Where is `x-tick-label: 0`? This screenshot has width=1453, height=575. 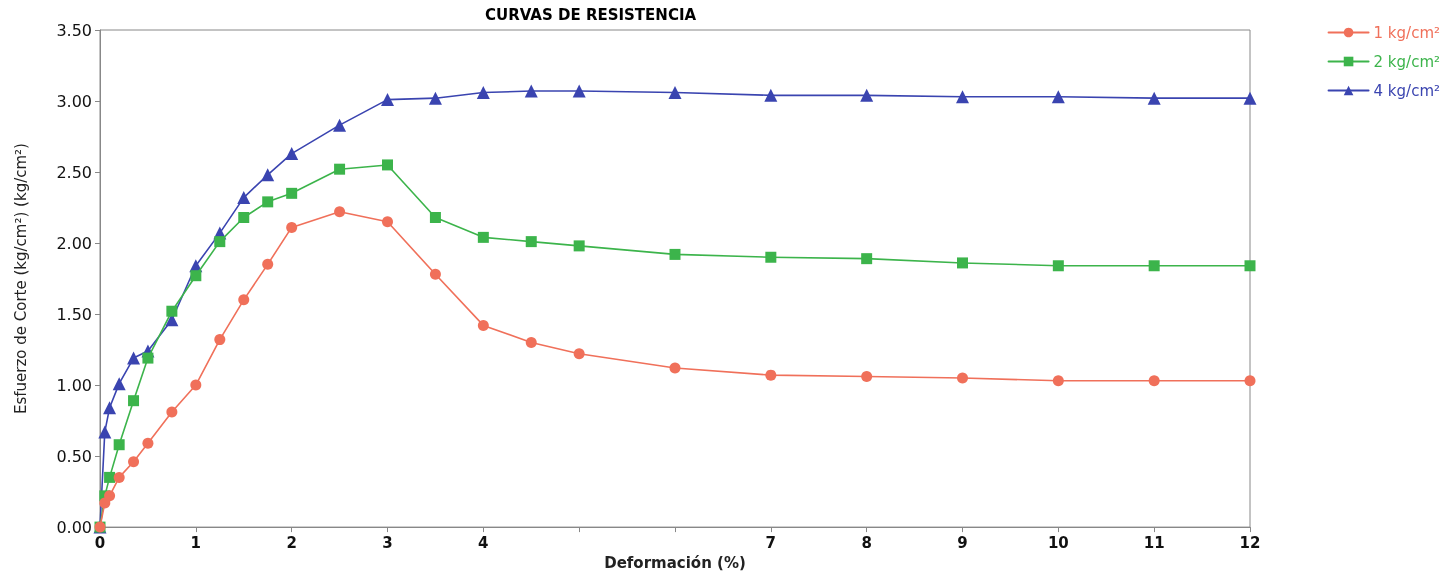 x-tick-label: 0 is located at coordinates (100, 542).